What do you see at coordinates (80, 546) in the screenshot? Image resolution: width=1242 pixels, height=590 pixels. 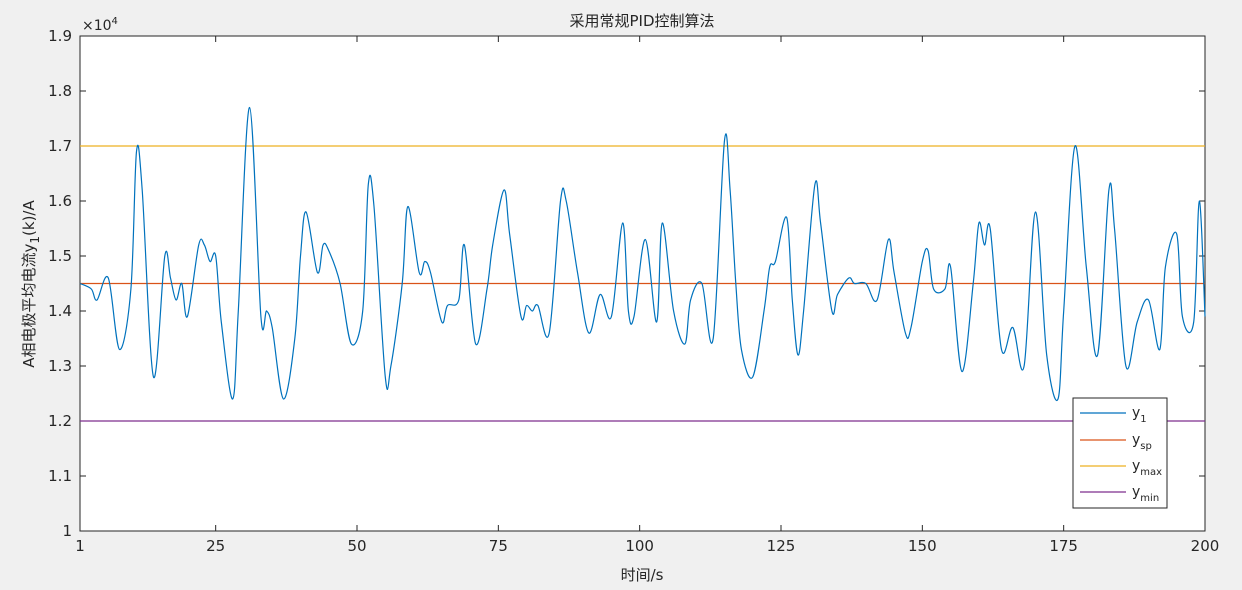 I see `x-tick-label: 1` at bounding box center [80, 546].